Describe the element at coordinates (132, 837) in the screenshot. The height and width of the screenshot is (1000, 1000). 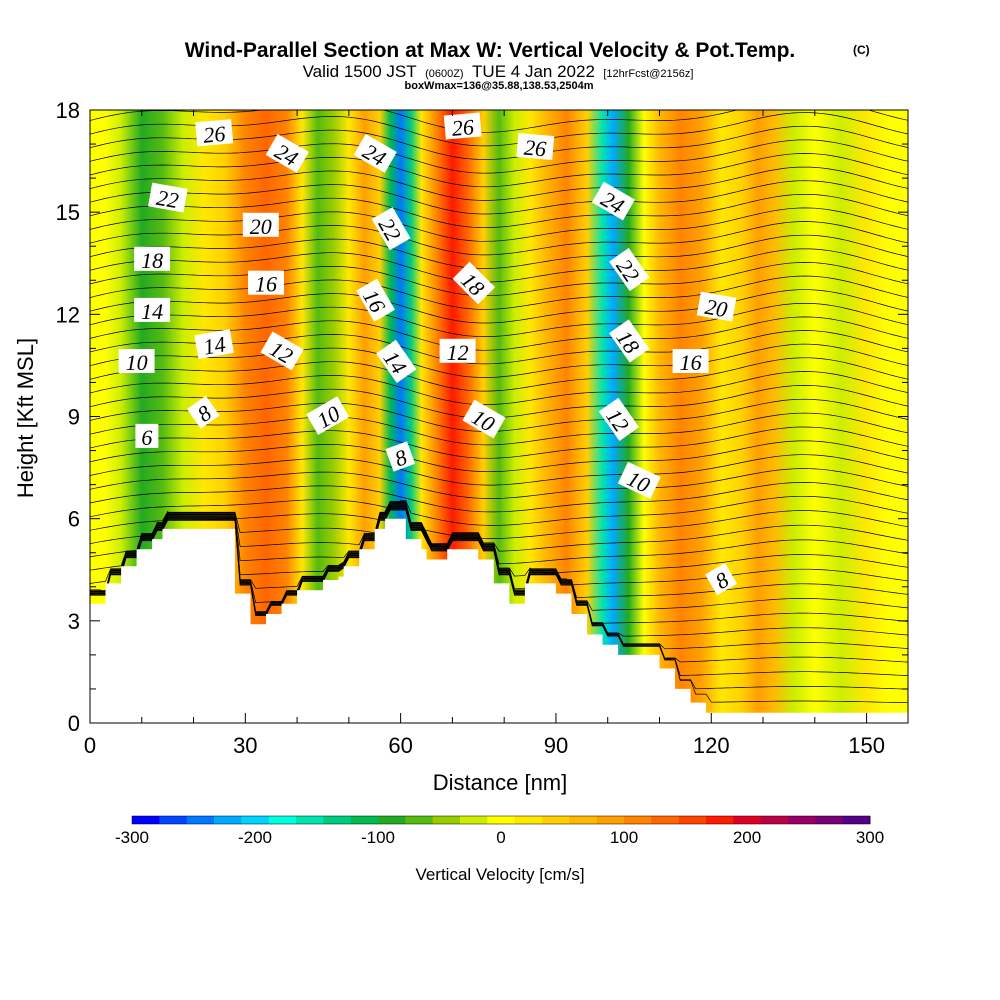
I see `colorbar-tick-label: -300` at that location.